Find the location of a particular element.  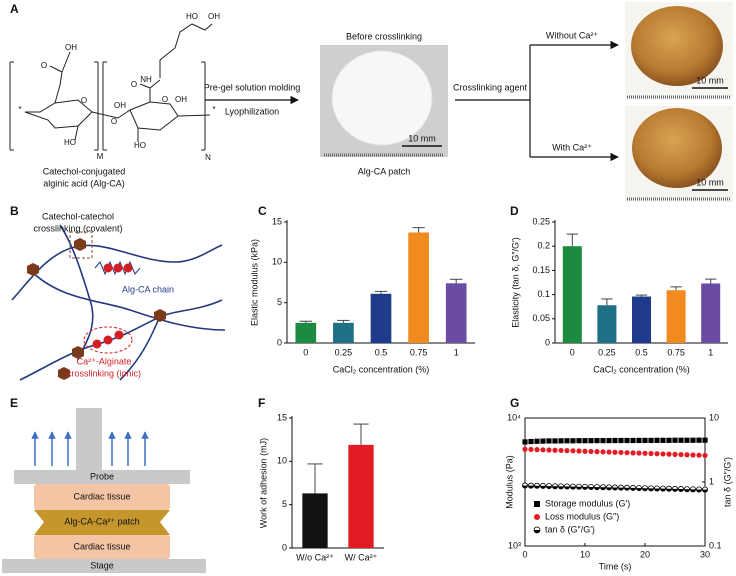

annotation: Alg-CA chain is located at coordinates (148, 289).